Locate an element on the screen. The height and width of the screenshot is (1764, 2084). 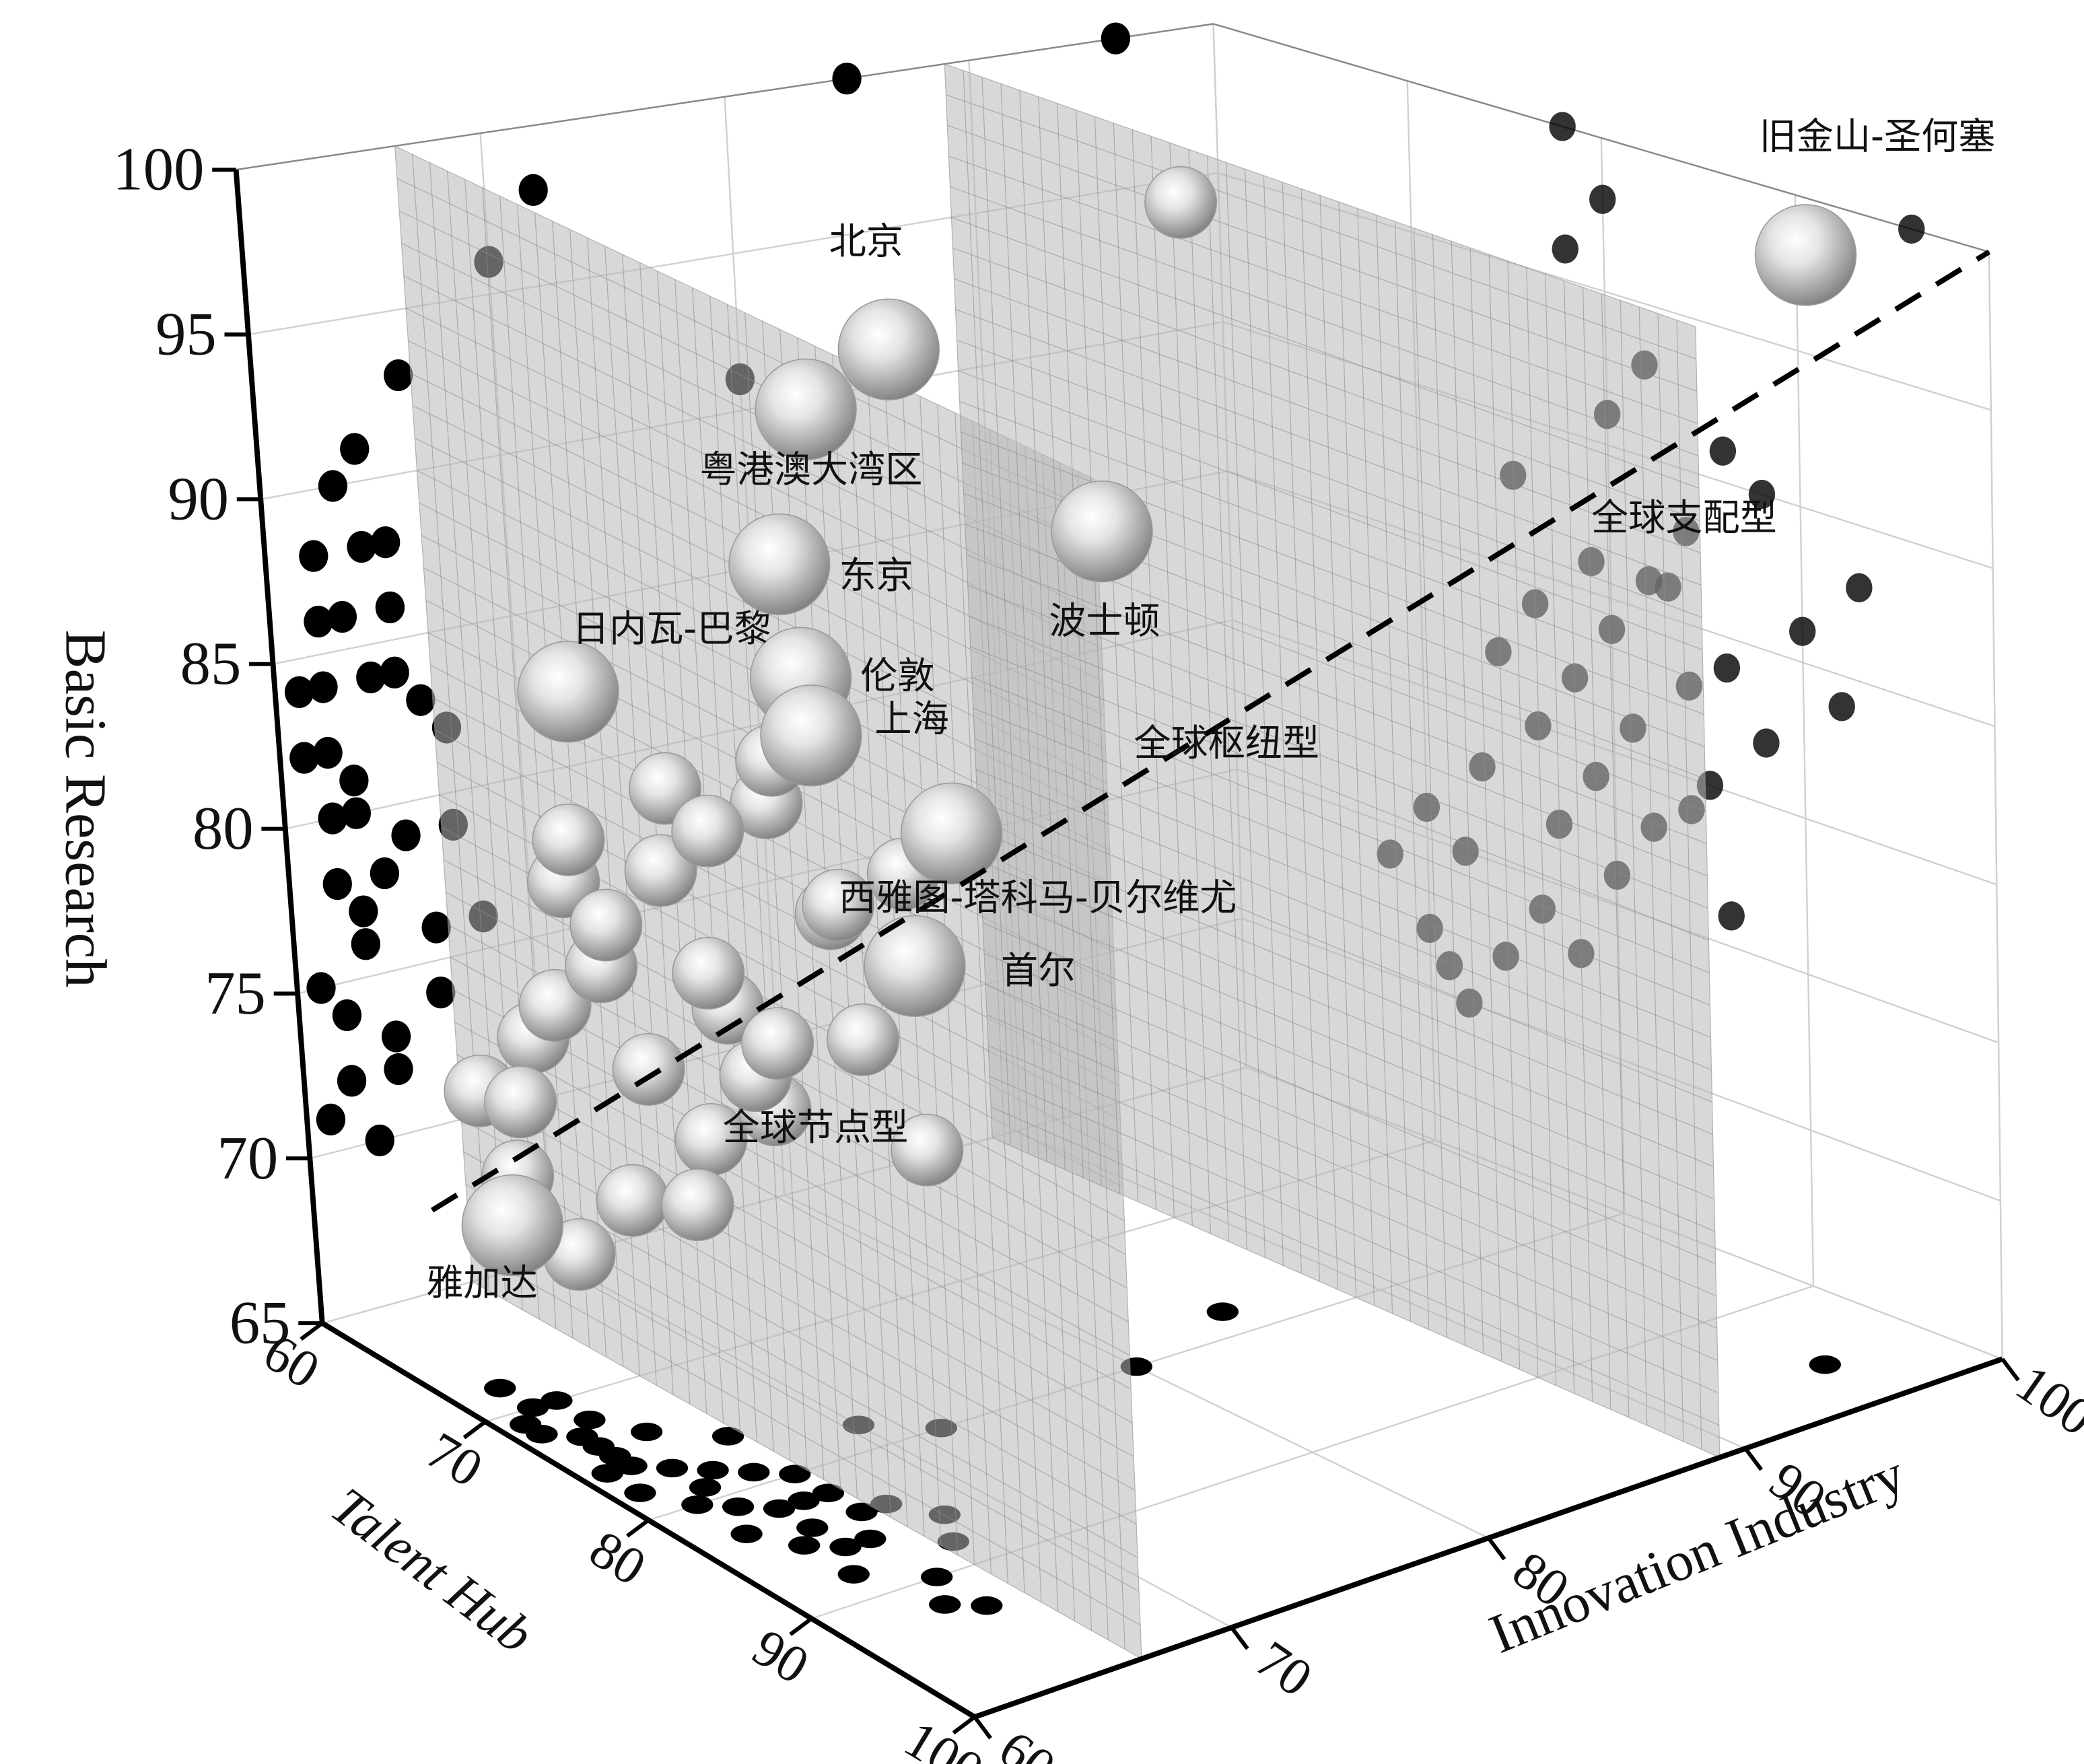
z-tick-label: 75 is located at coordinates (235, 993).